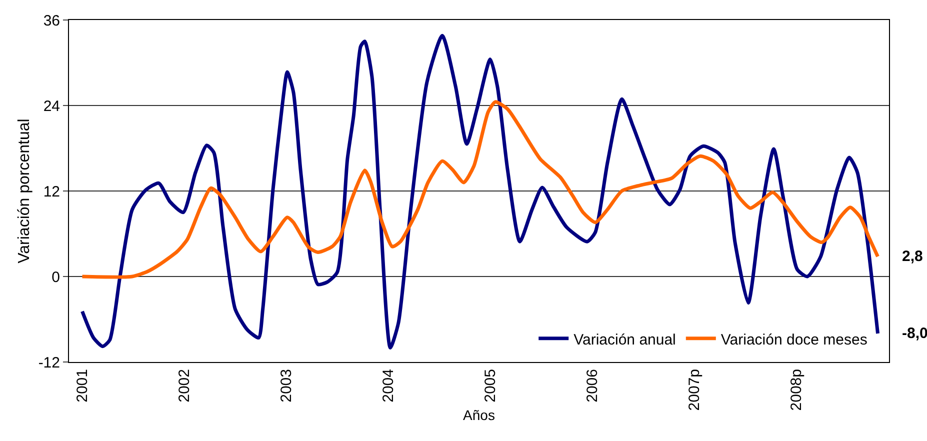 This screenshot has height=441, width=927. I want to click on x-tick-label: 2005, so click(491, 385).